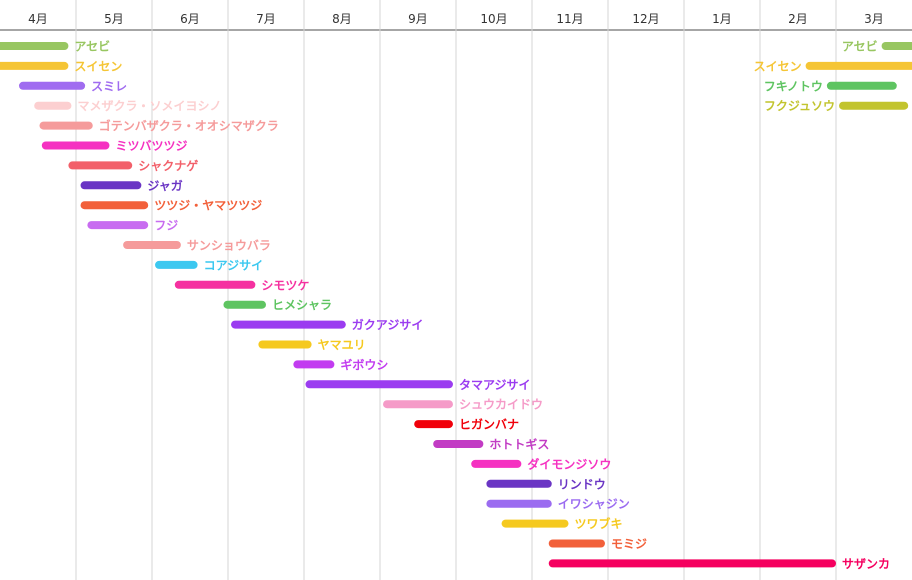  Describe the element at coordinates (109, 86) in the screenshot. I see `flower-label: スミレ` at that location.